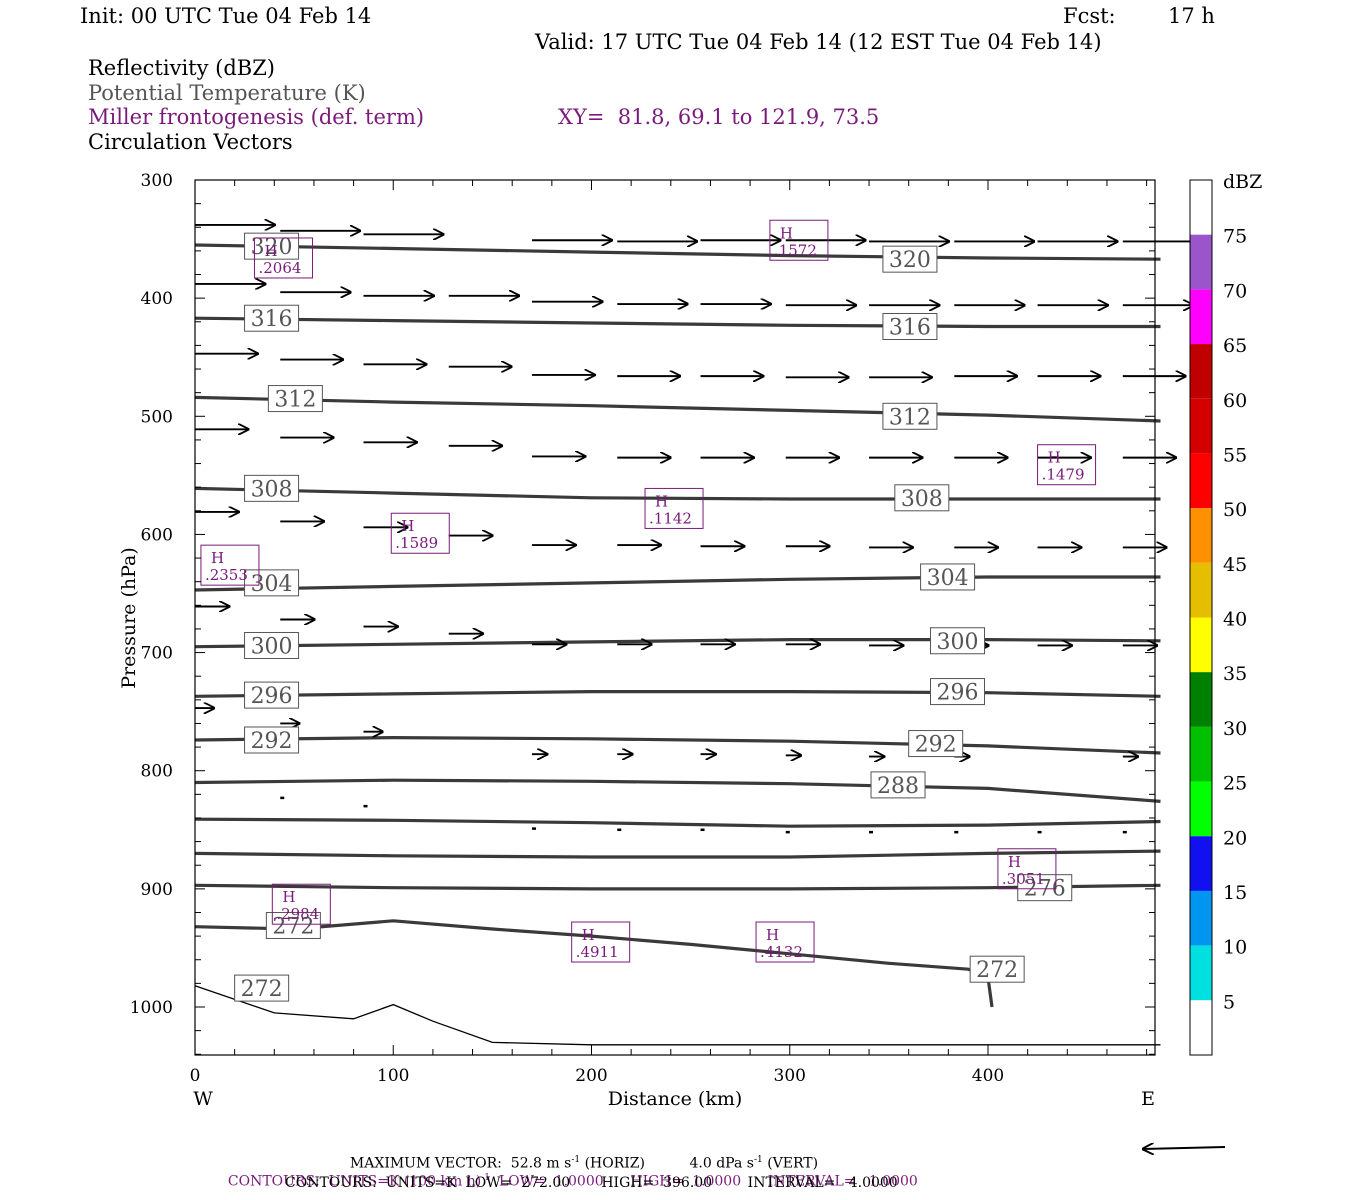 The image size is (1350, 1200). I want to click on frontogenesis-value: .1589, so click(416, 543).